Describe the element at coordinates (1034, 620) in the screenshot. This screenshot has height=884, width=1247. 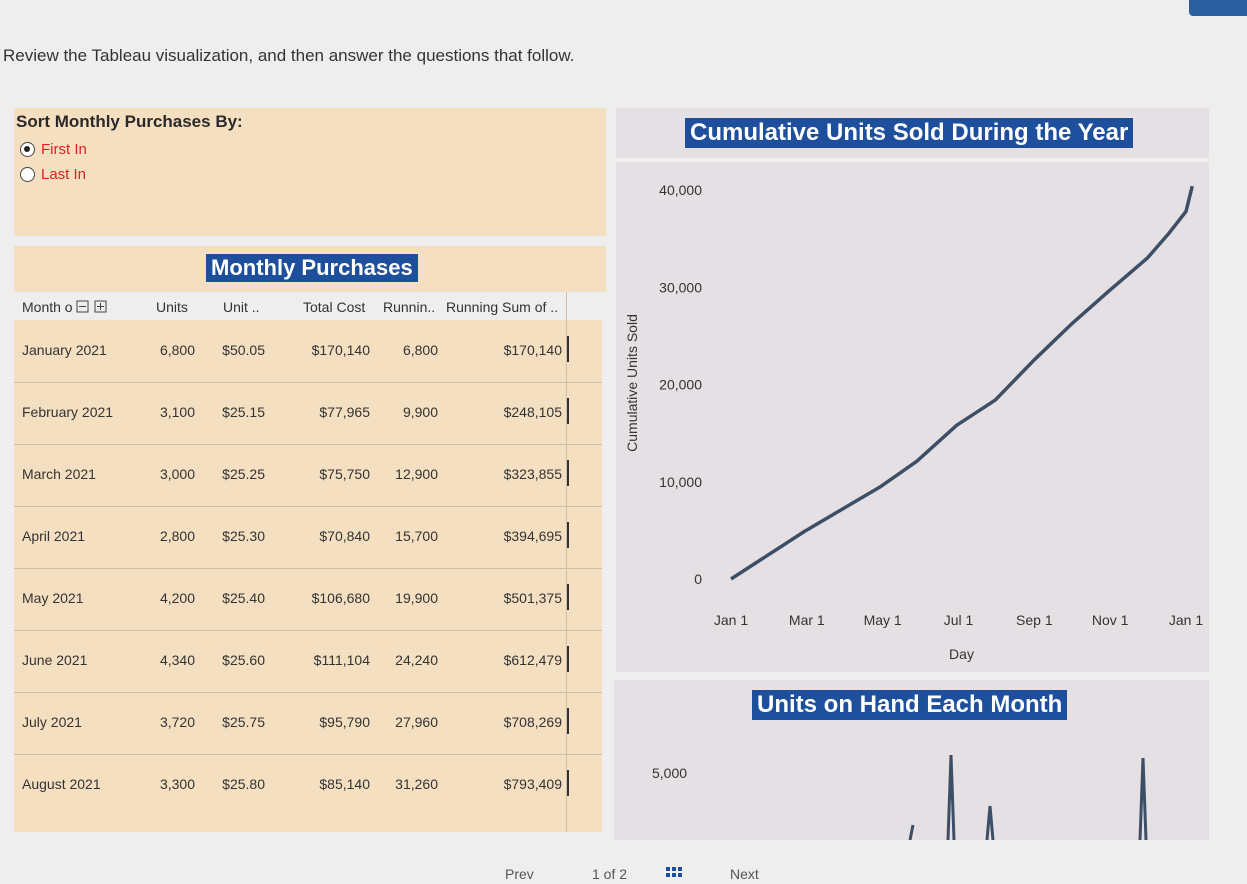
I see `x-tick-label: Sep 1` at that location.